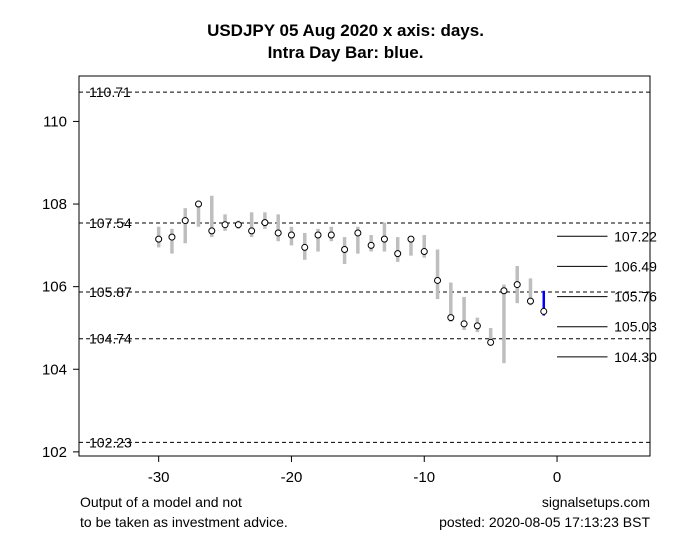  Describe the element at coordinates (110, 442) in the screenshot. I see `reference-line-label: 102.23` at that location.